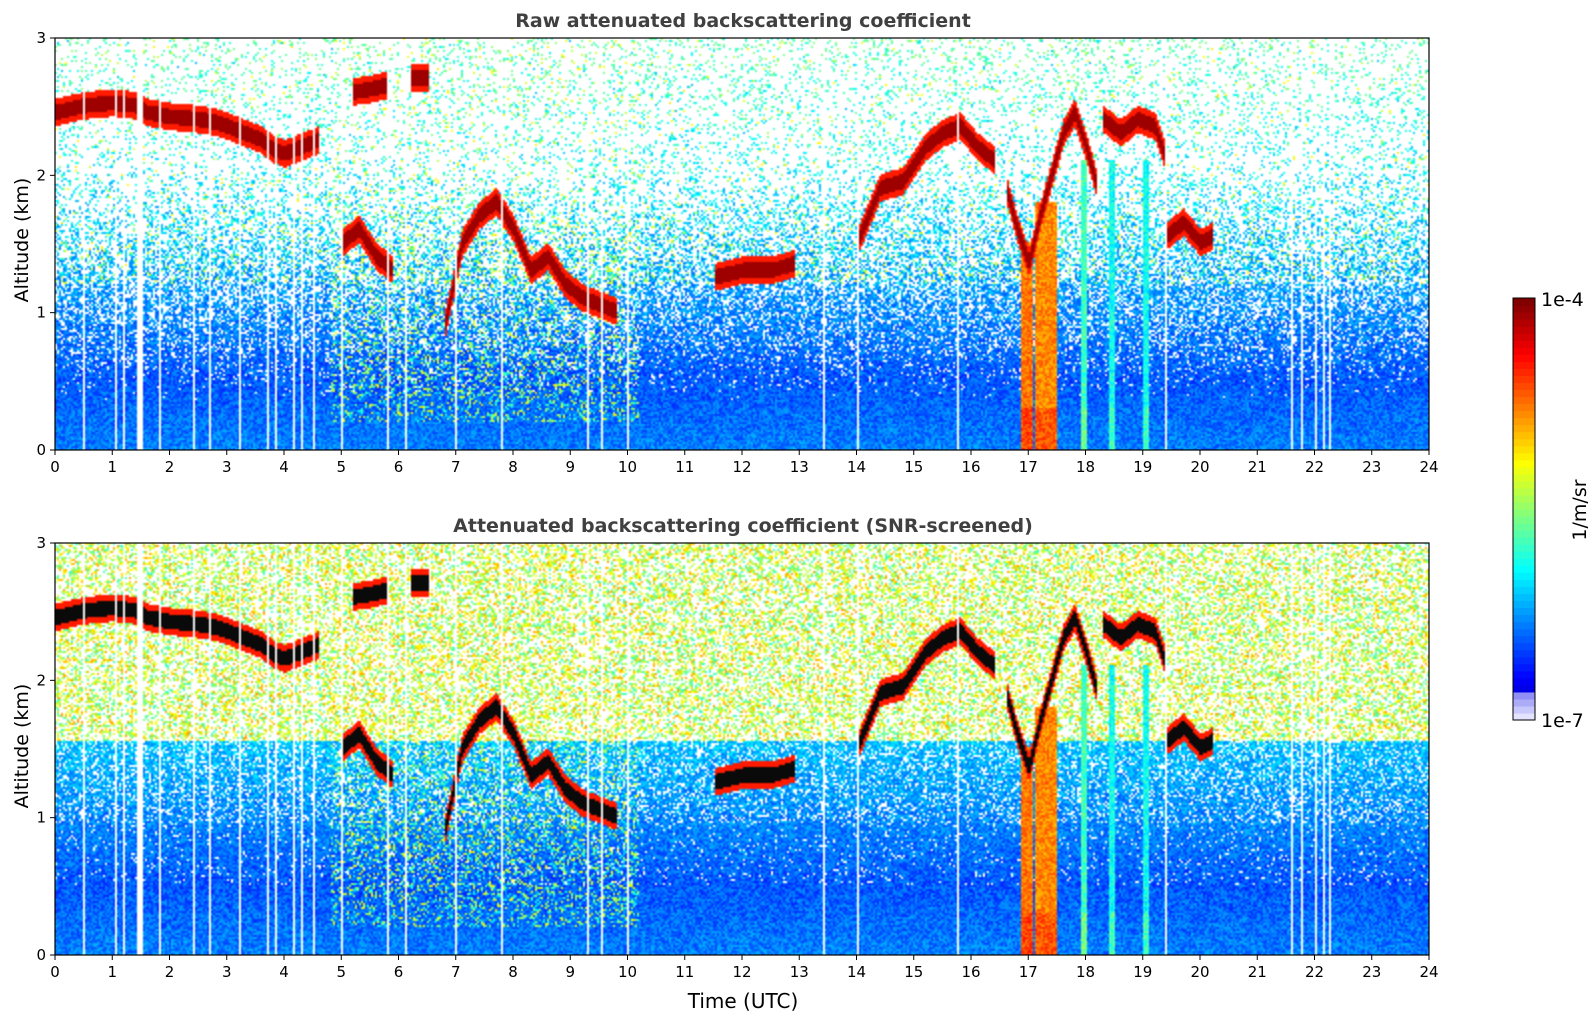 The image size is (1595, 1020). Describe the element at coordinates (55, 467) in the screenshot. I see `x-tick-label: 0` at that location.